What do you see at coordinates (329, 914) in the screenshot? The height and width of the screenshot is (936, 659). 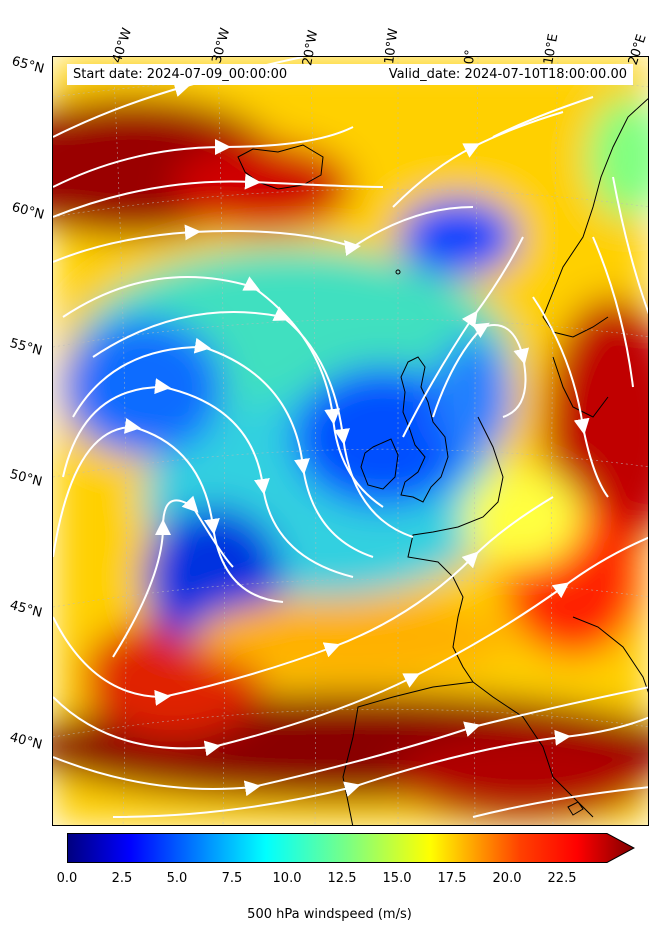 I see `colorbar-label: 500 hPa windspeed (m/s)` at bounding box center [329, 914].